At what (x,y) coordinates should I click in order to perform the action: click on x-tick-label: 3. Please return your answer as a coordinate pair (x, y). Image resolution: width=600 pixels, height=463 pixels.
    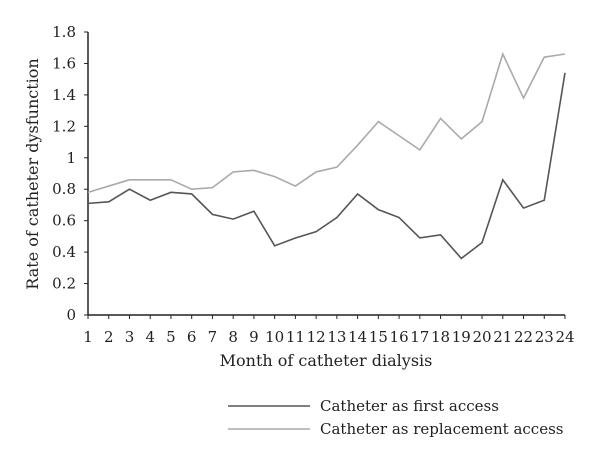
    Looking at the image, I should click on (130, 337).